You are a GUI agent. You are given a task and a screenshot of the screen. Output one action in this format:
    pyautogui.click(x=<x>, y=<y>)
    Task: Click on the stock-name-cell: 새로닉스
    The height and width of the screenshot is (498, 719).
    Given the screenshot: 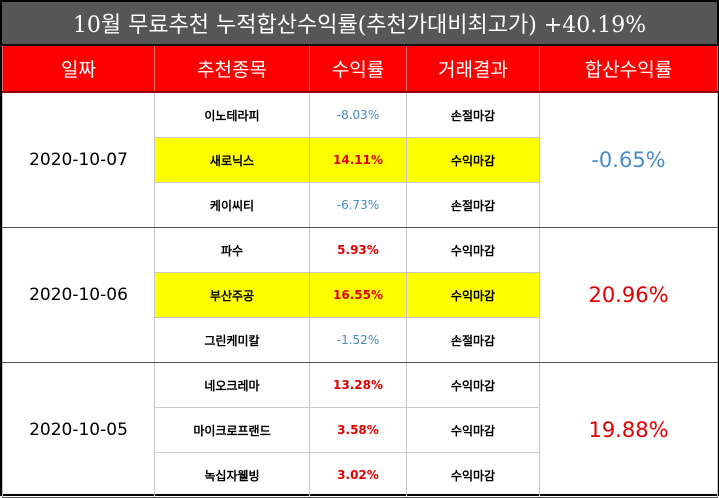 What is the action you would take?
    pyautogui.click(x=232, y=160)
    